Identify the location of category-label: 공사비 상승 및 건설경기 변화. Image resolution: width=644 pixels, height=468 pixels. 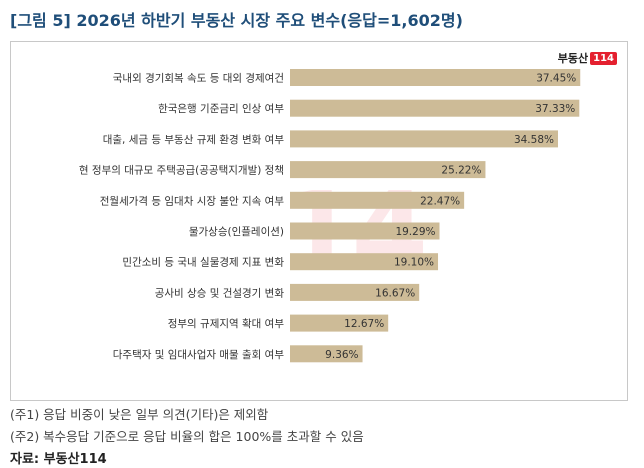
(220, 292).